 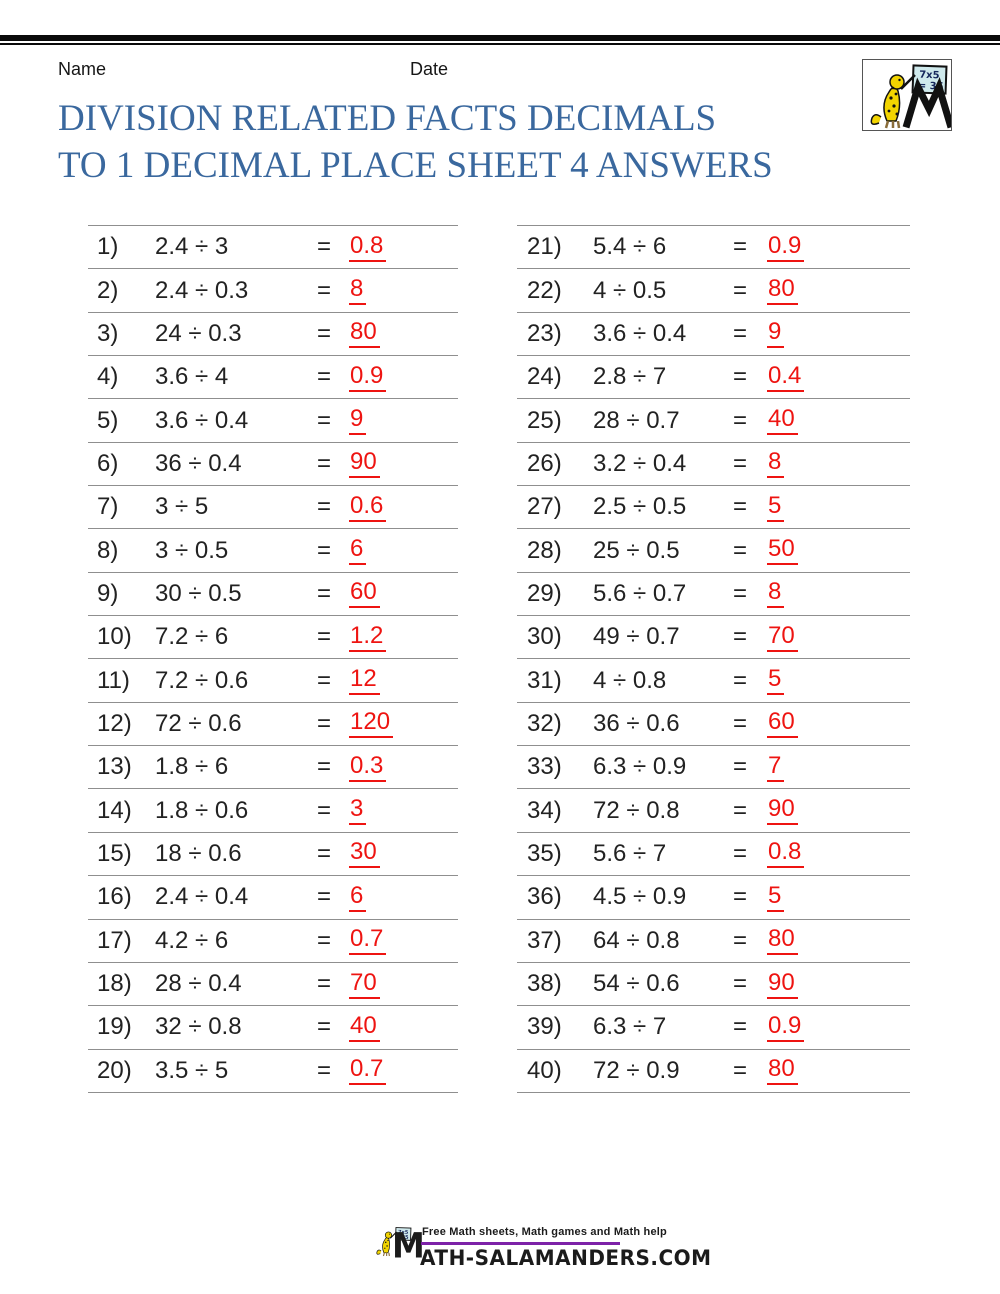 I want to click on problem-row: 7) 3 ÷ 5 = 0.6, so click(x=273, y=506).